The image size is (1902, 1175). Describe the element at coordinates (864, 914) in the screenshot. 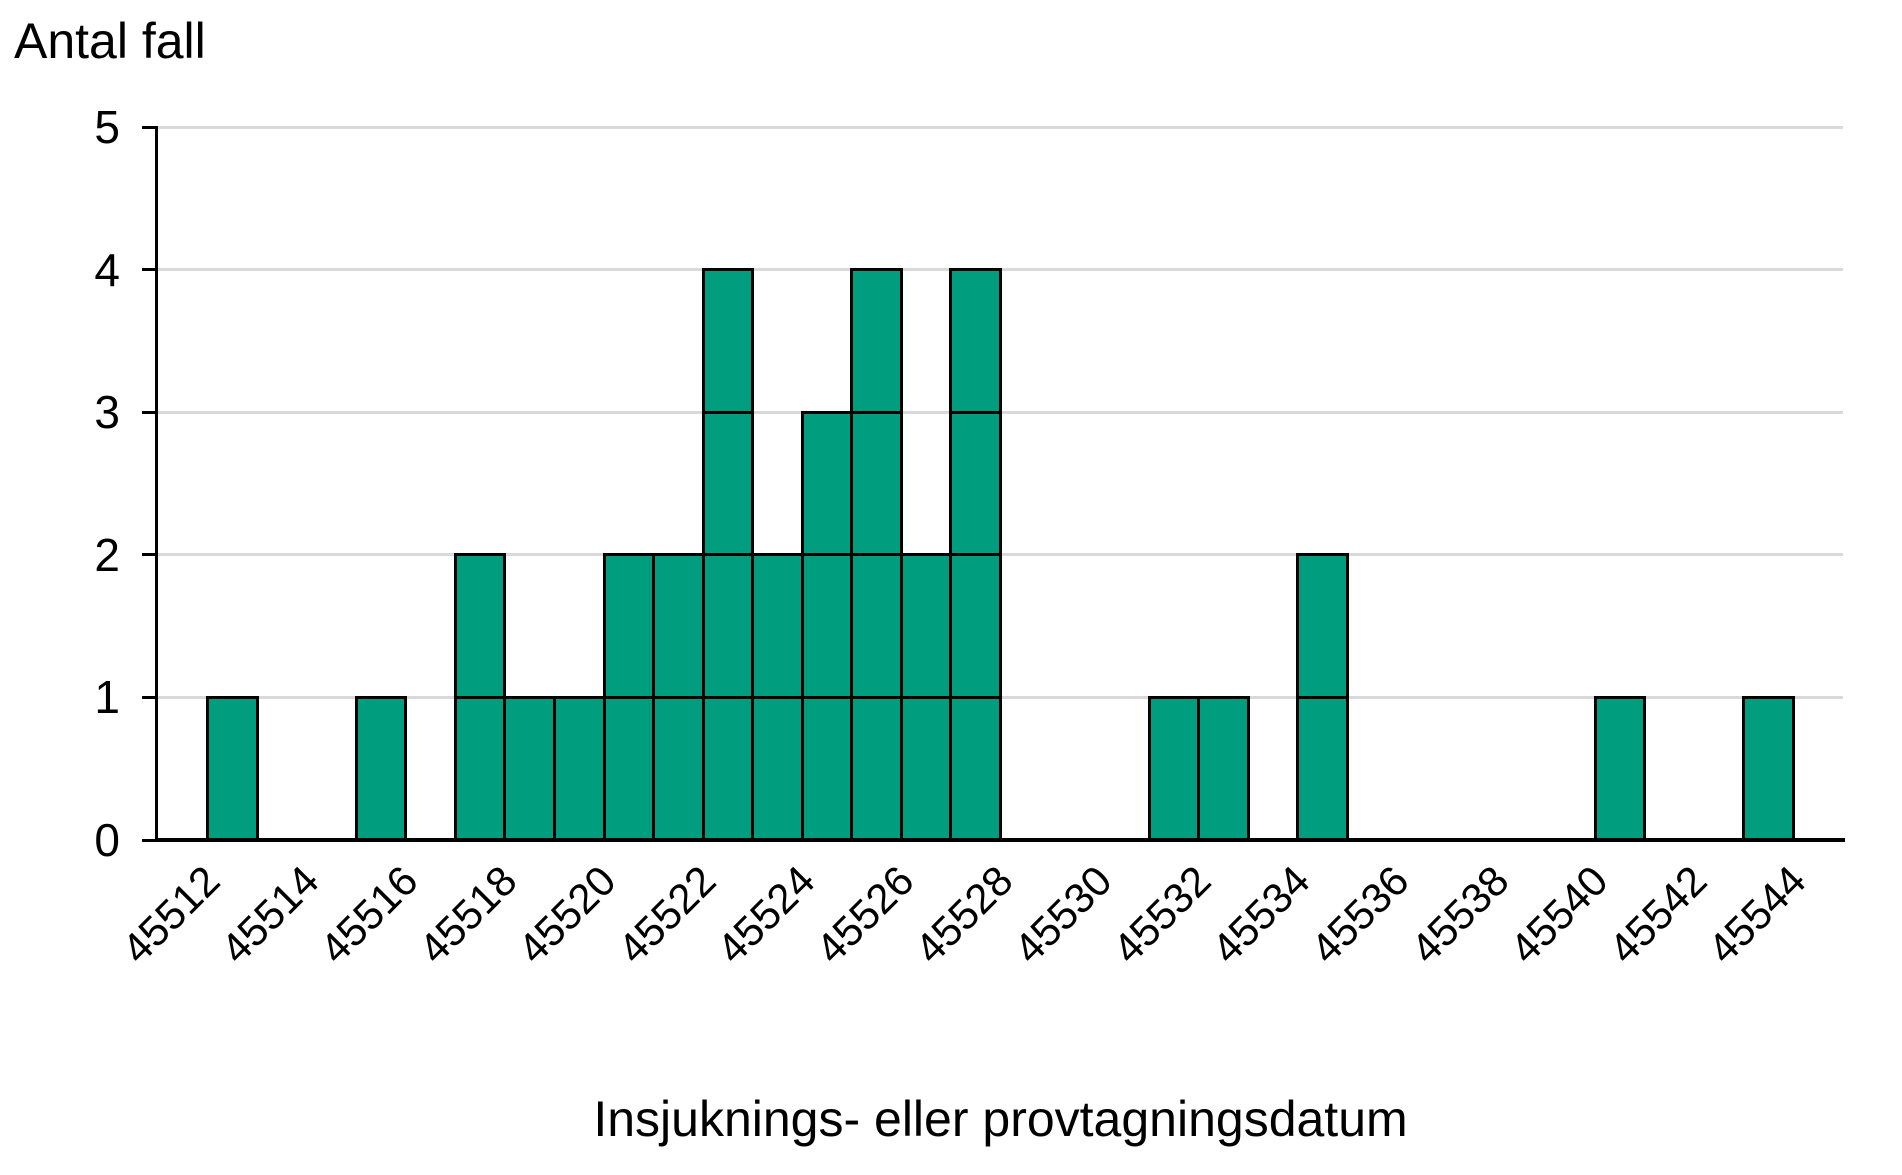

I see `x-tick-label: 45526` at that location.